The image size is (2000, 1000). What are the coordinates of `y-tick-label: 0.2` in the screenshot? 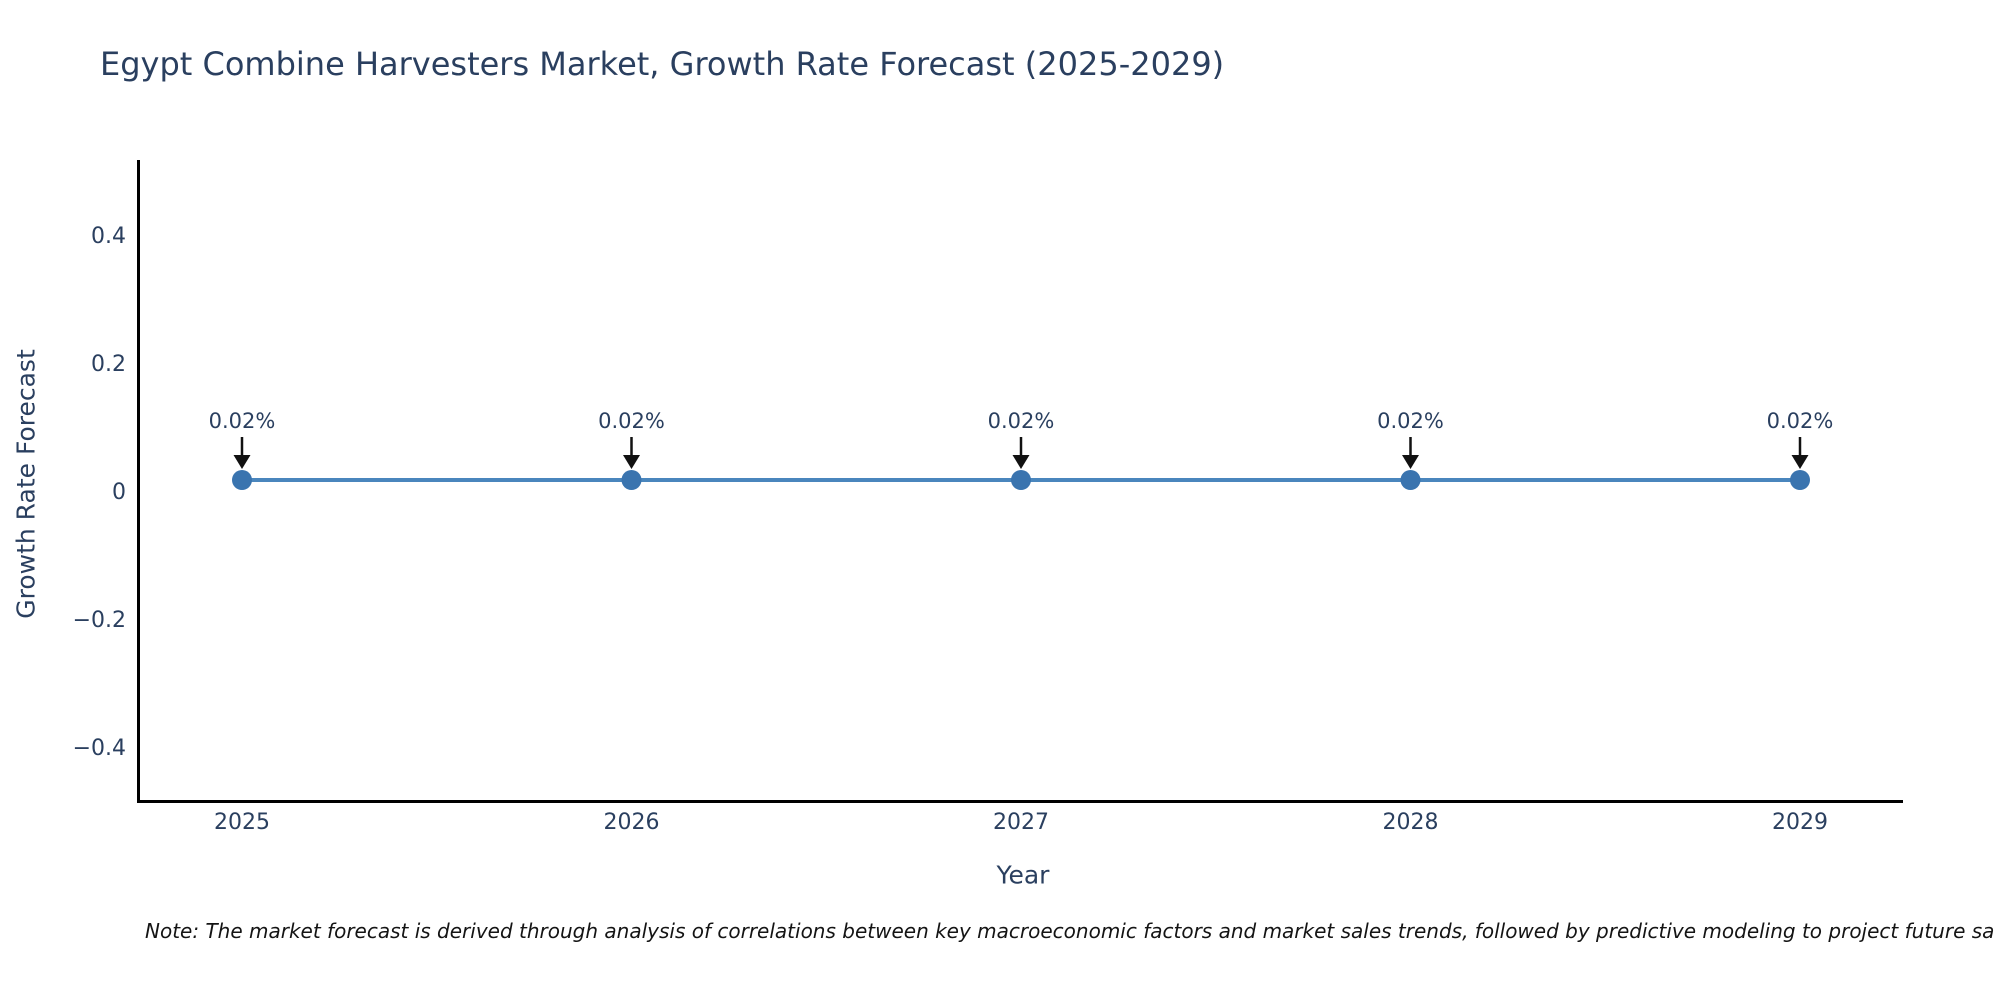 It's located at (108, 364).